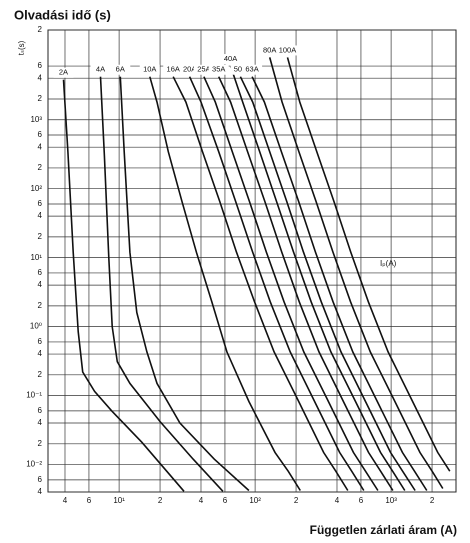 The width and height of the screenshot is (470, 543). I want to click on x-tick-label: 10³, so click(391, 500).